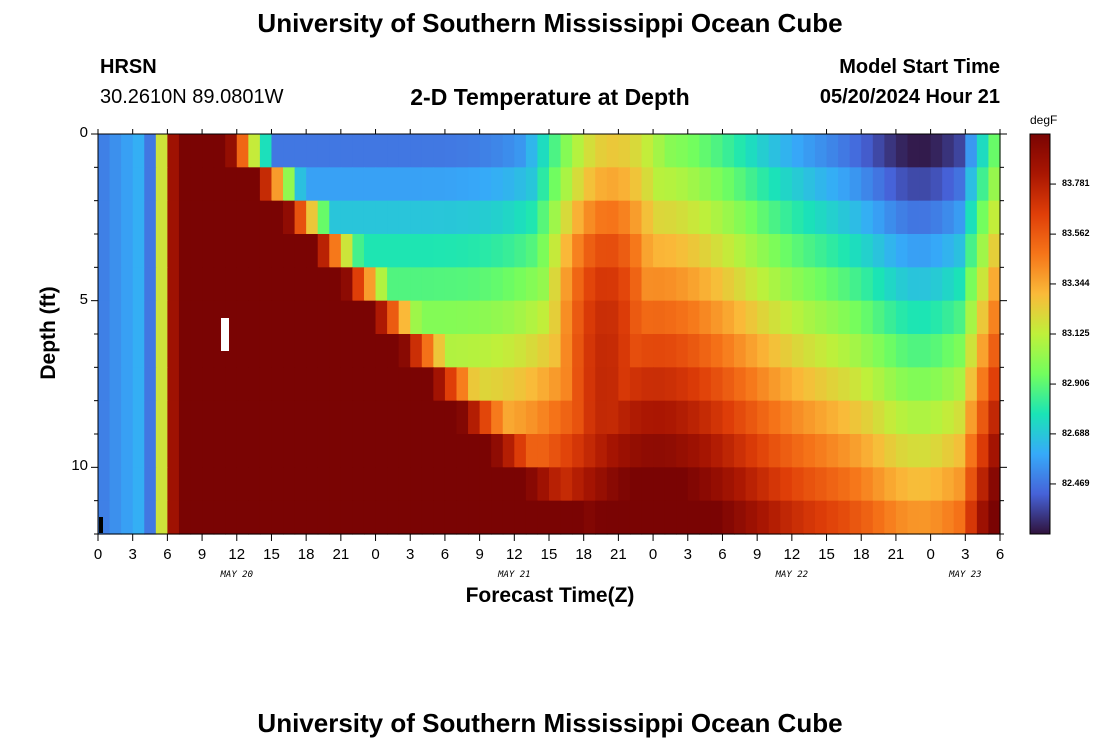  Describe the element at coordinates (1044, 120) in the screenshot. I see `colorbar-unit: degF` at that location.